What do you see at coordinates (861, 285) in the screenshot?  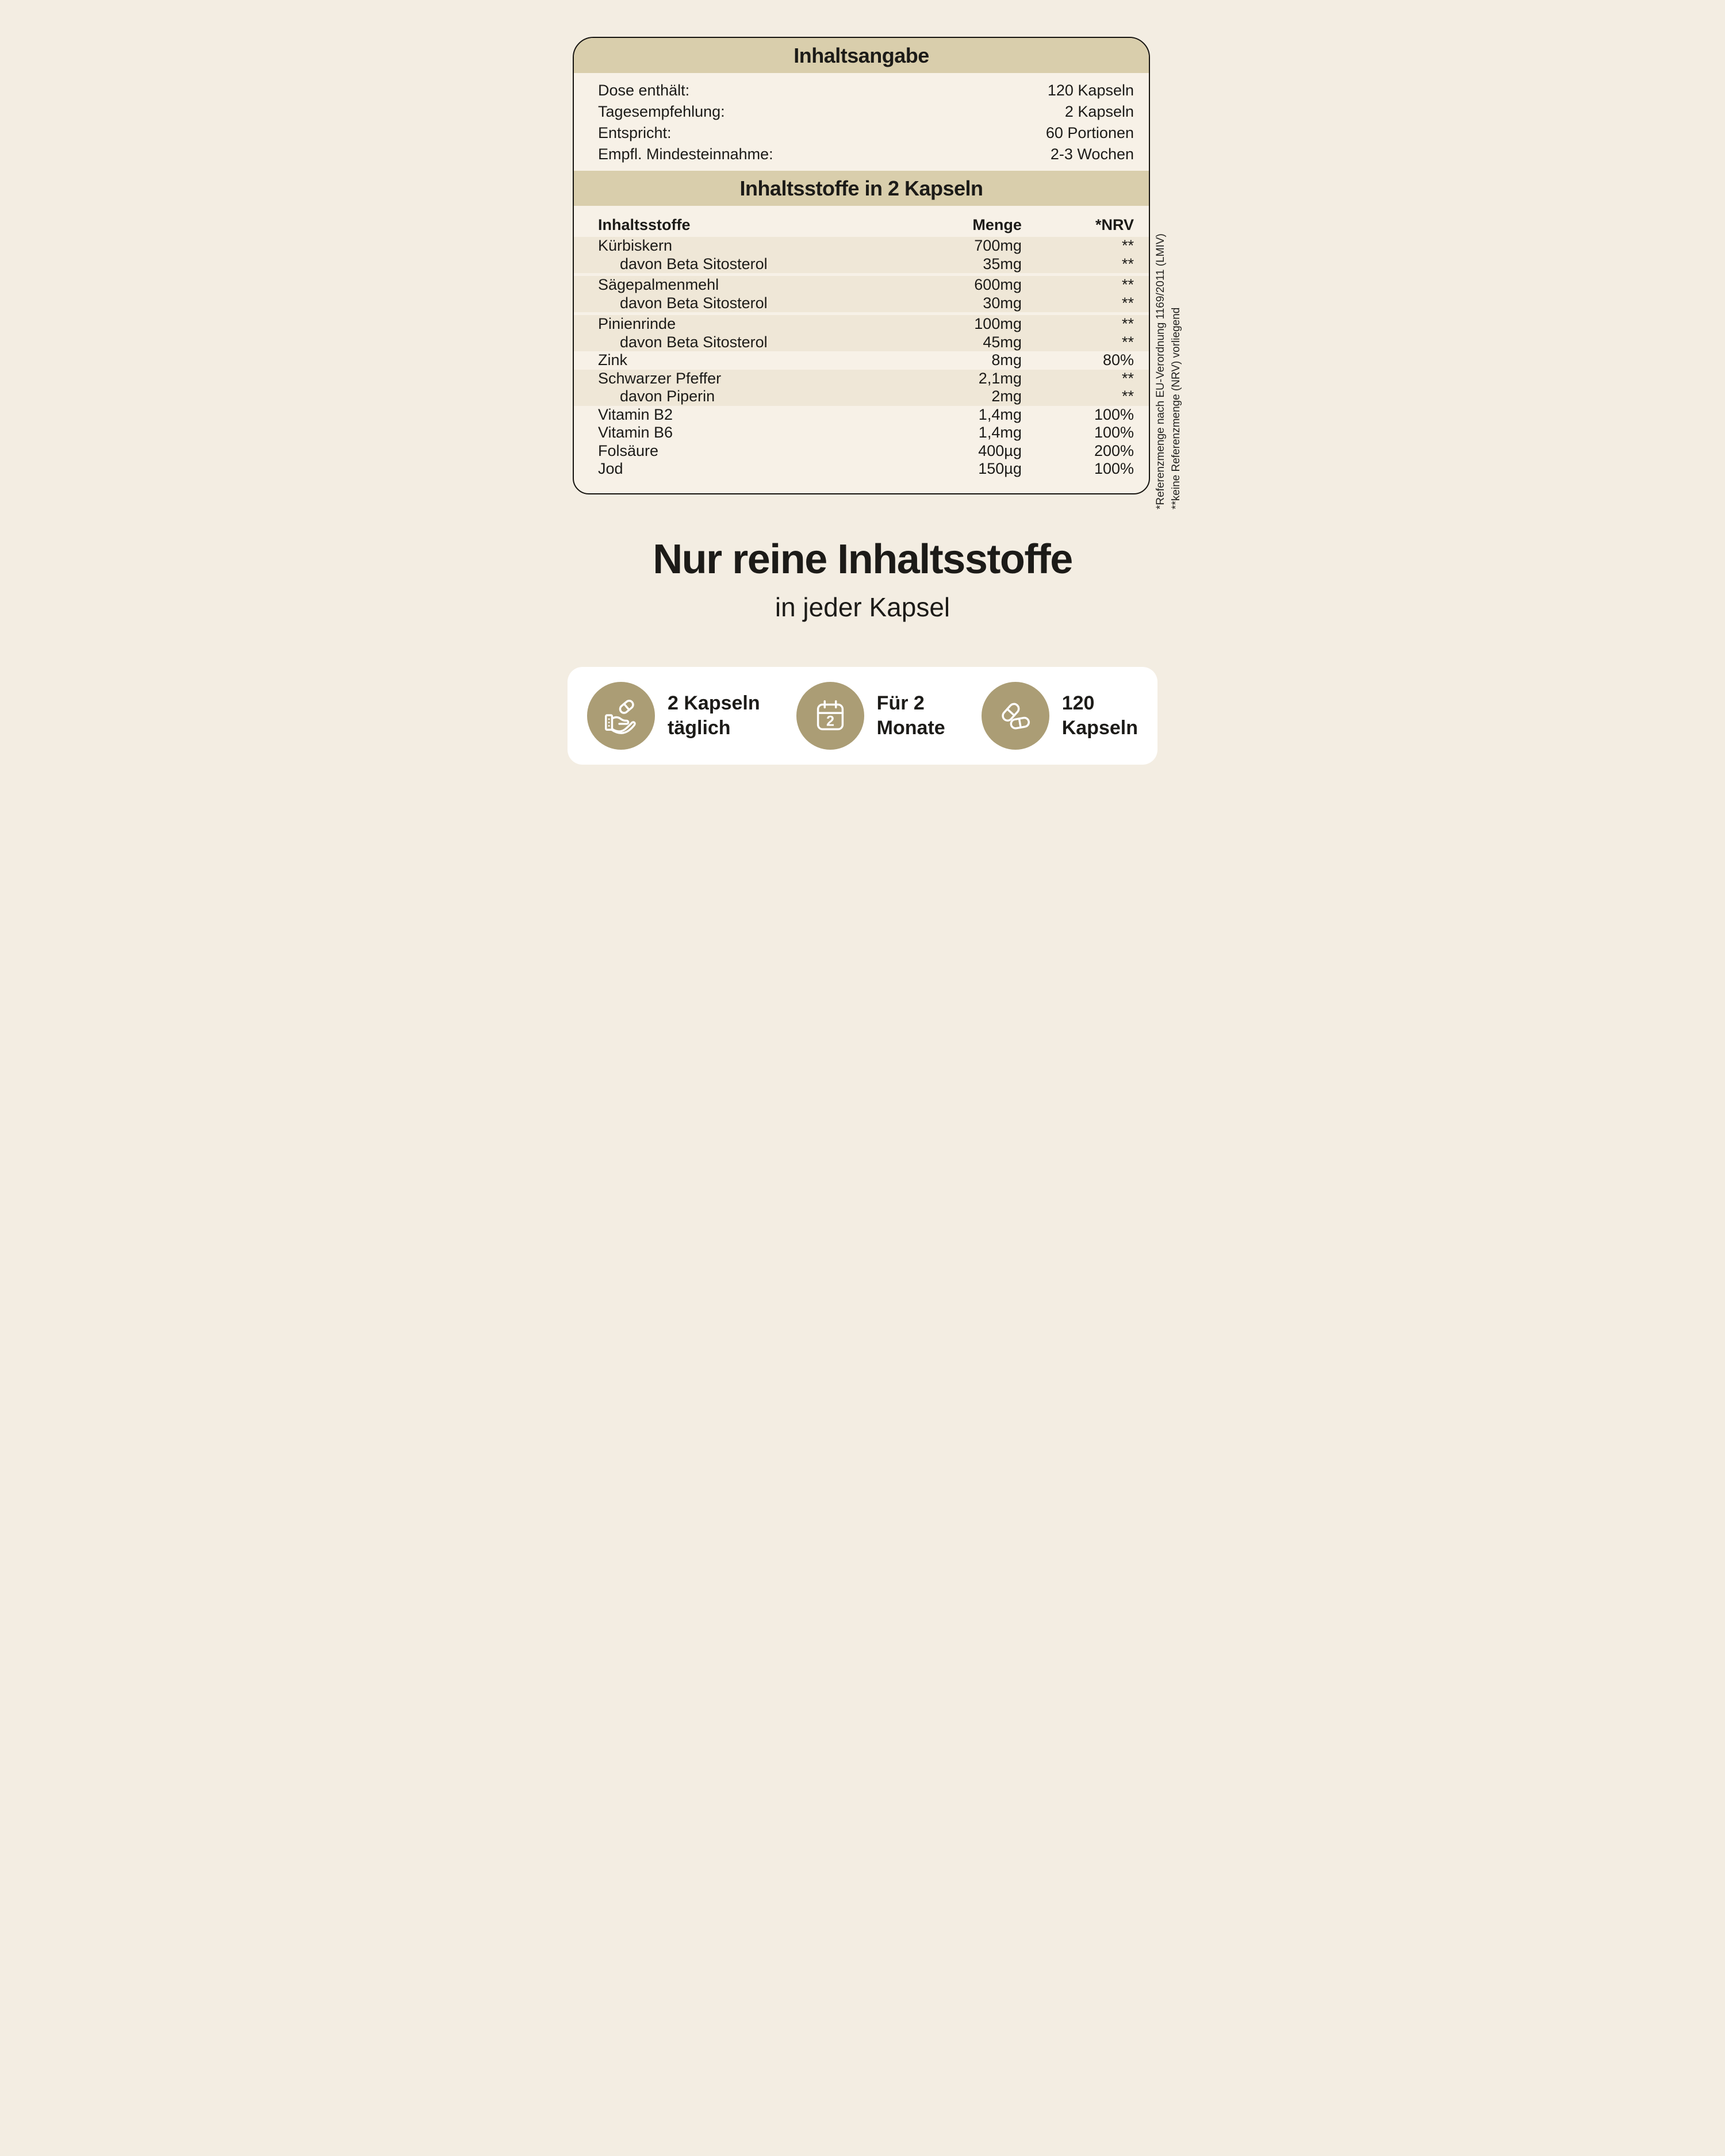 I see `table-row: Sägepalmenmehl 600mg **` at bounding box center [861, 285].